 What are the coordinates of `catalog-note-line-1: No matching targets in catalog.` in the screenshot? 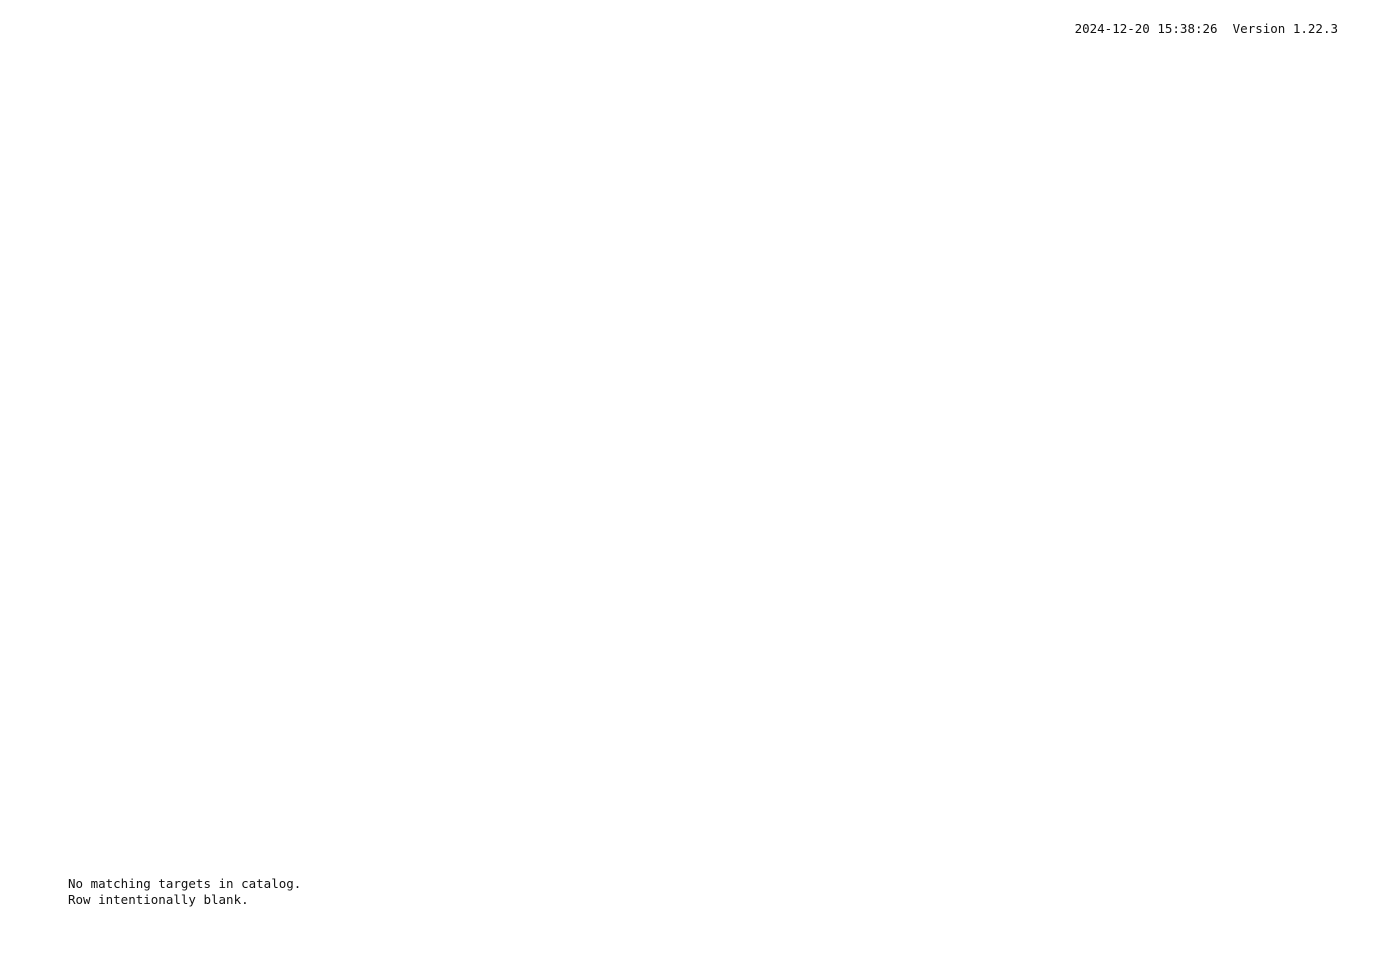 It's located at (185, 883).